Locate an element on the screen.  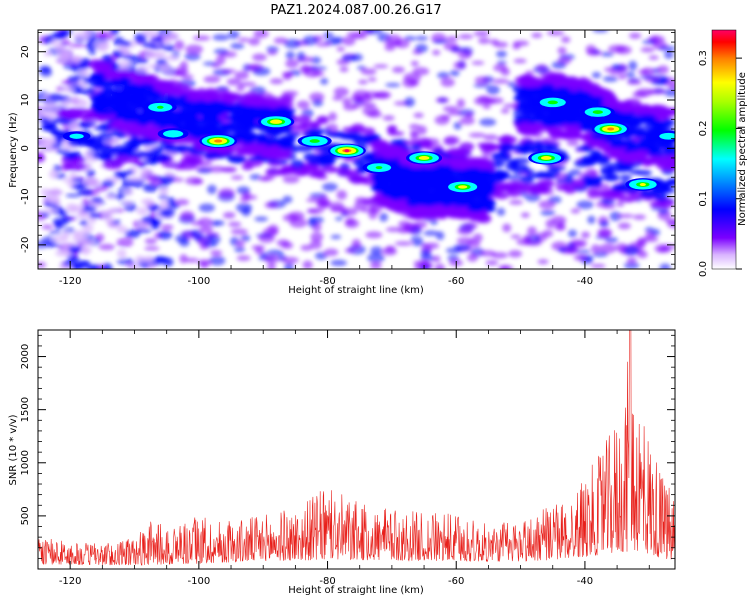
colorbar-tick-label: 0.2 is located at coordinates (703, 128).